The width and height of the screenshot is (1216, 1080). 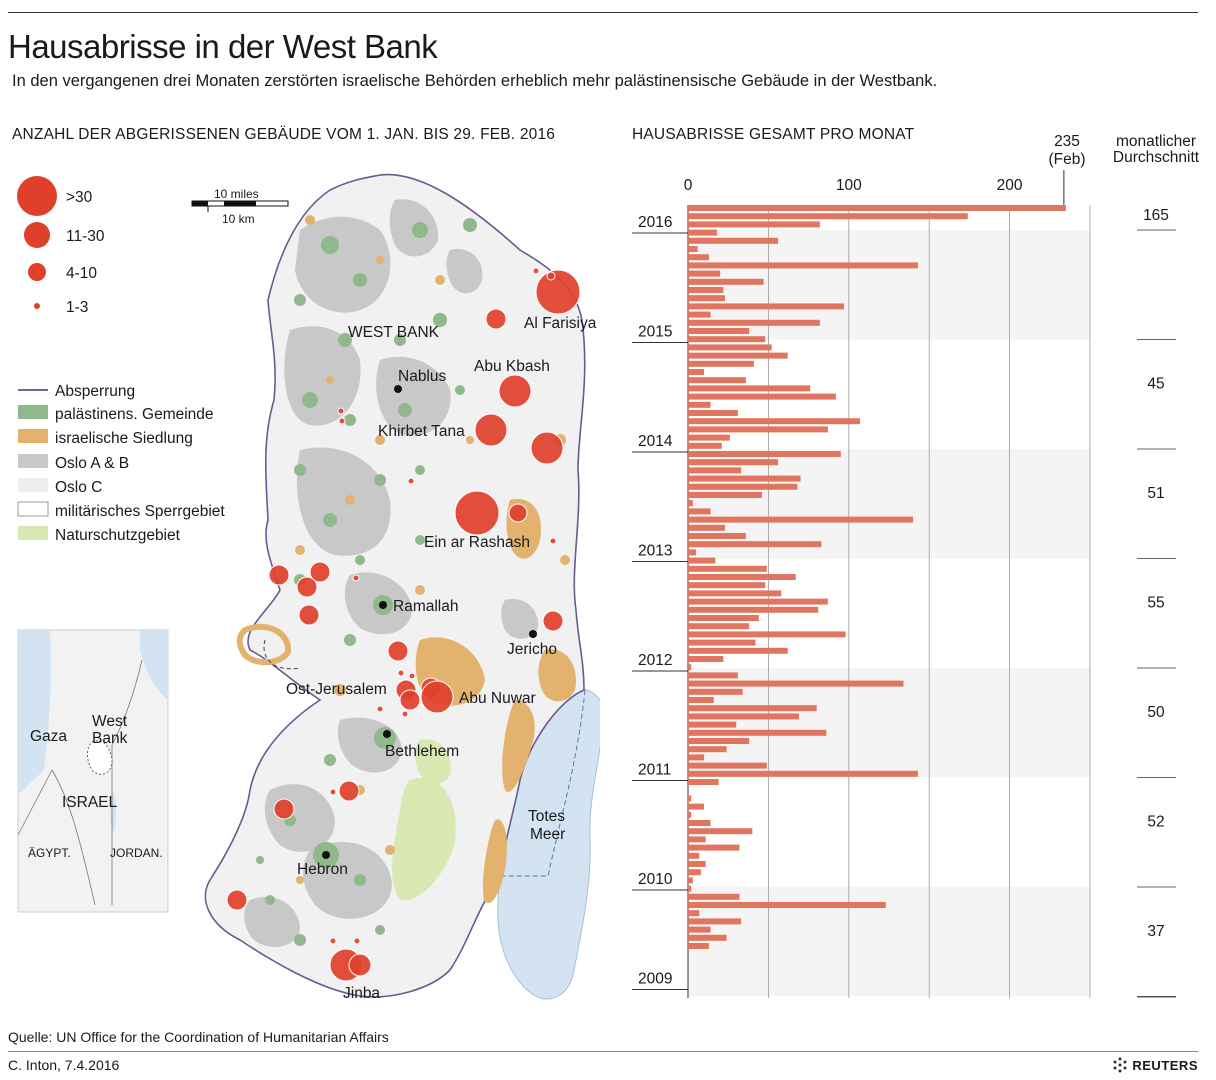 I want to click on legend-swatch-oslo-ab, so click(x=33, y=461).